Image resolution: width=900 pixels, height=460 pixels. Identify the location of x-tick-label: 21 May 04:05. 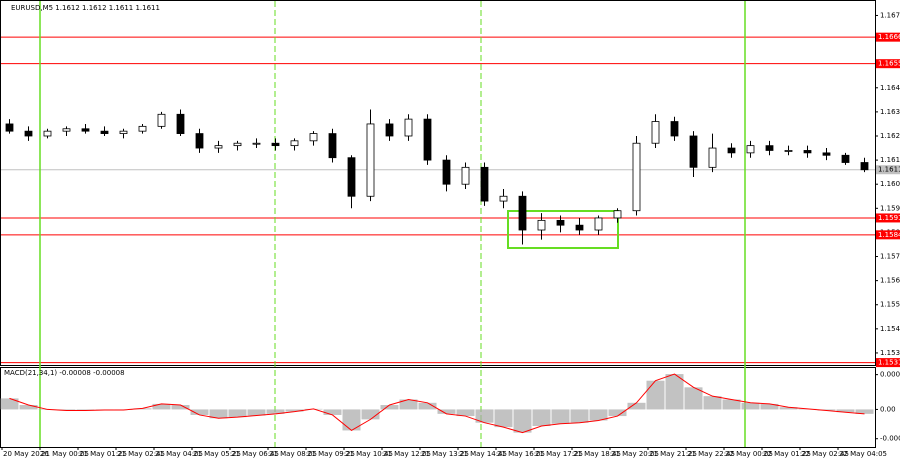
(179, 454).